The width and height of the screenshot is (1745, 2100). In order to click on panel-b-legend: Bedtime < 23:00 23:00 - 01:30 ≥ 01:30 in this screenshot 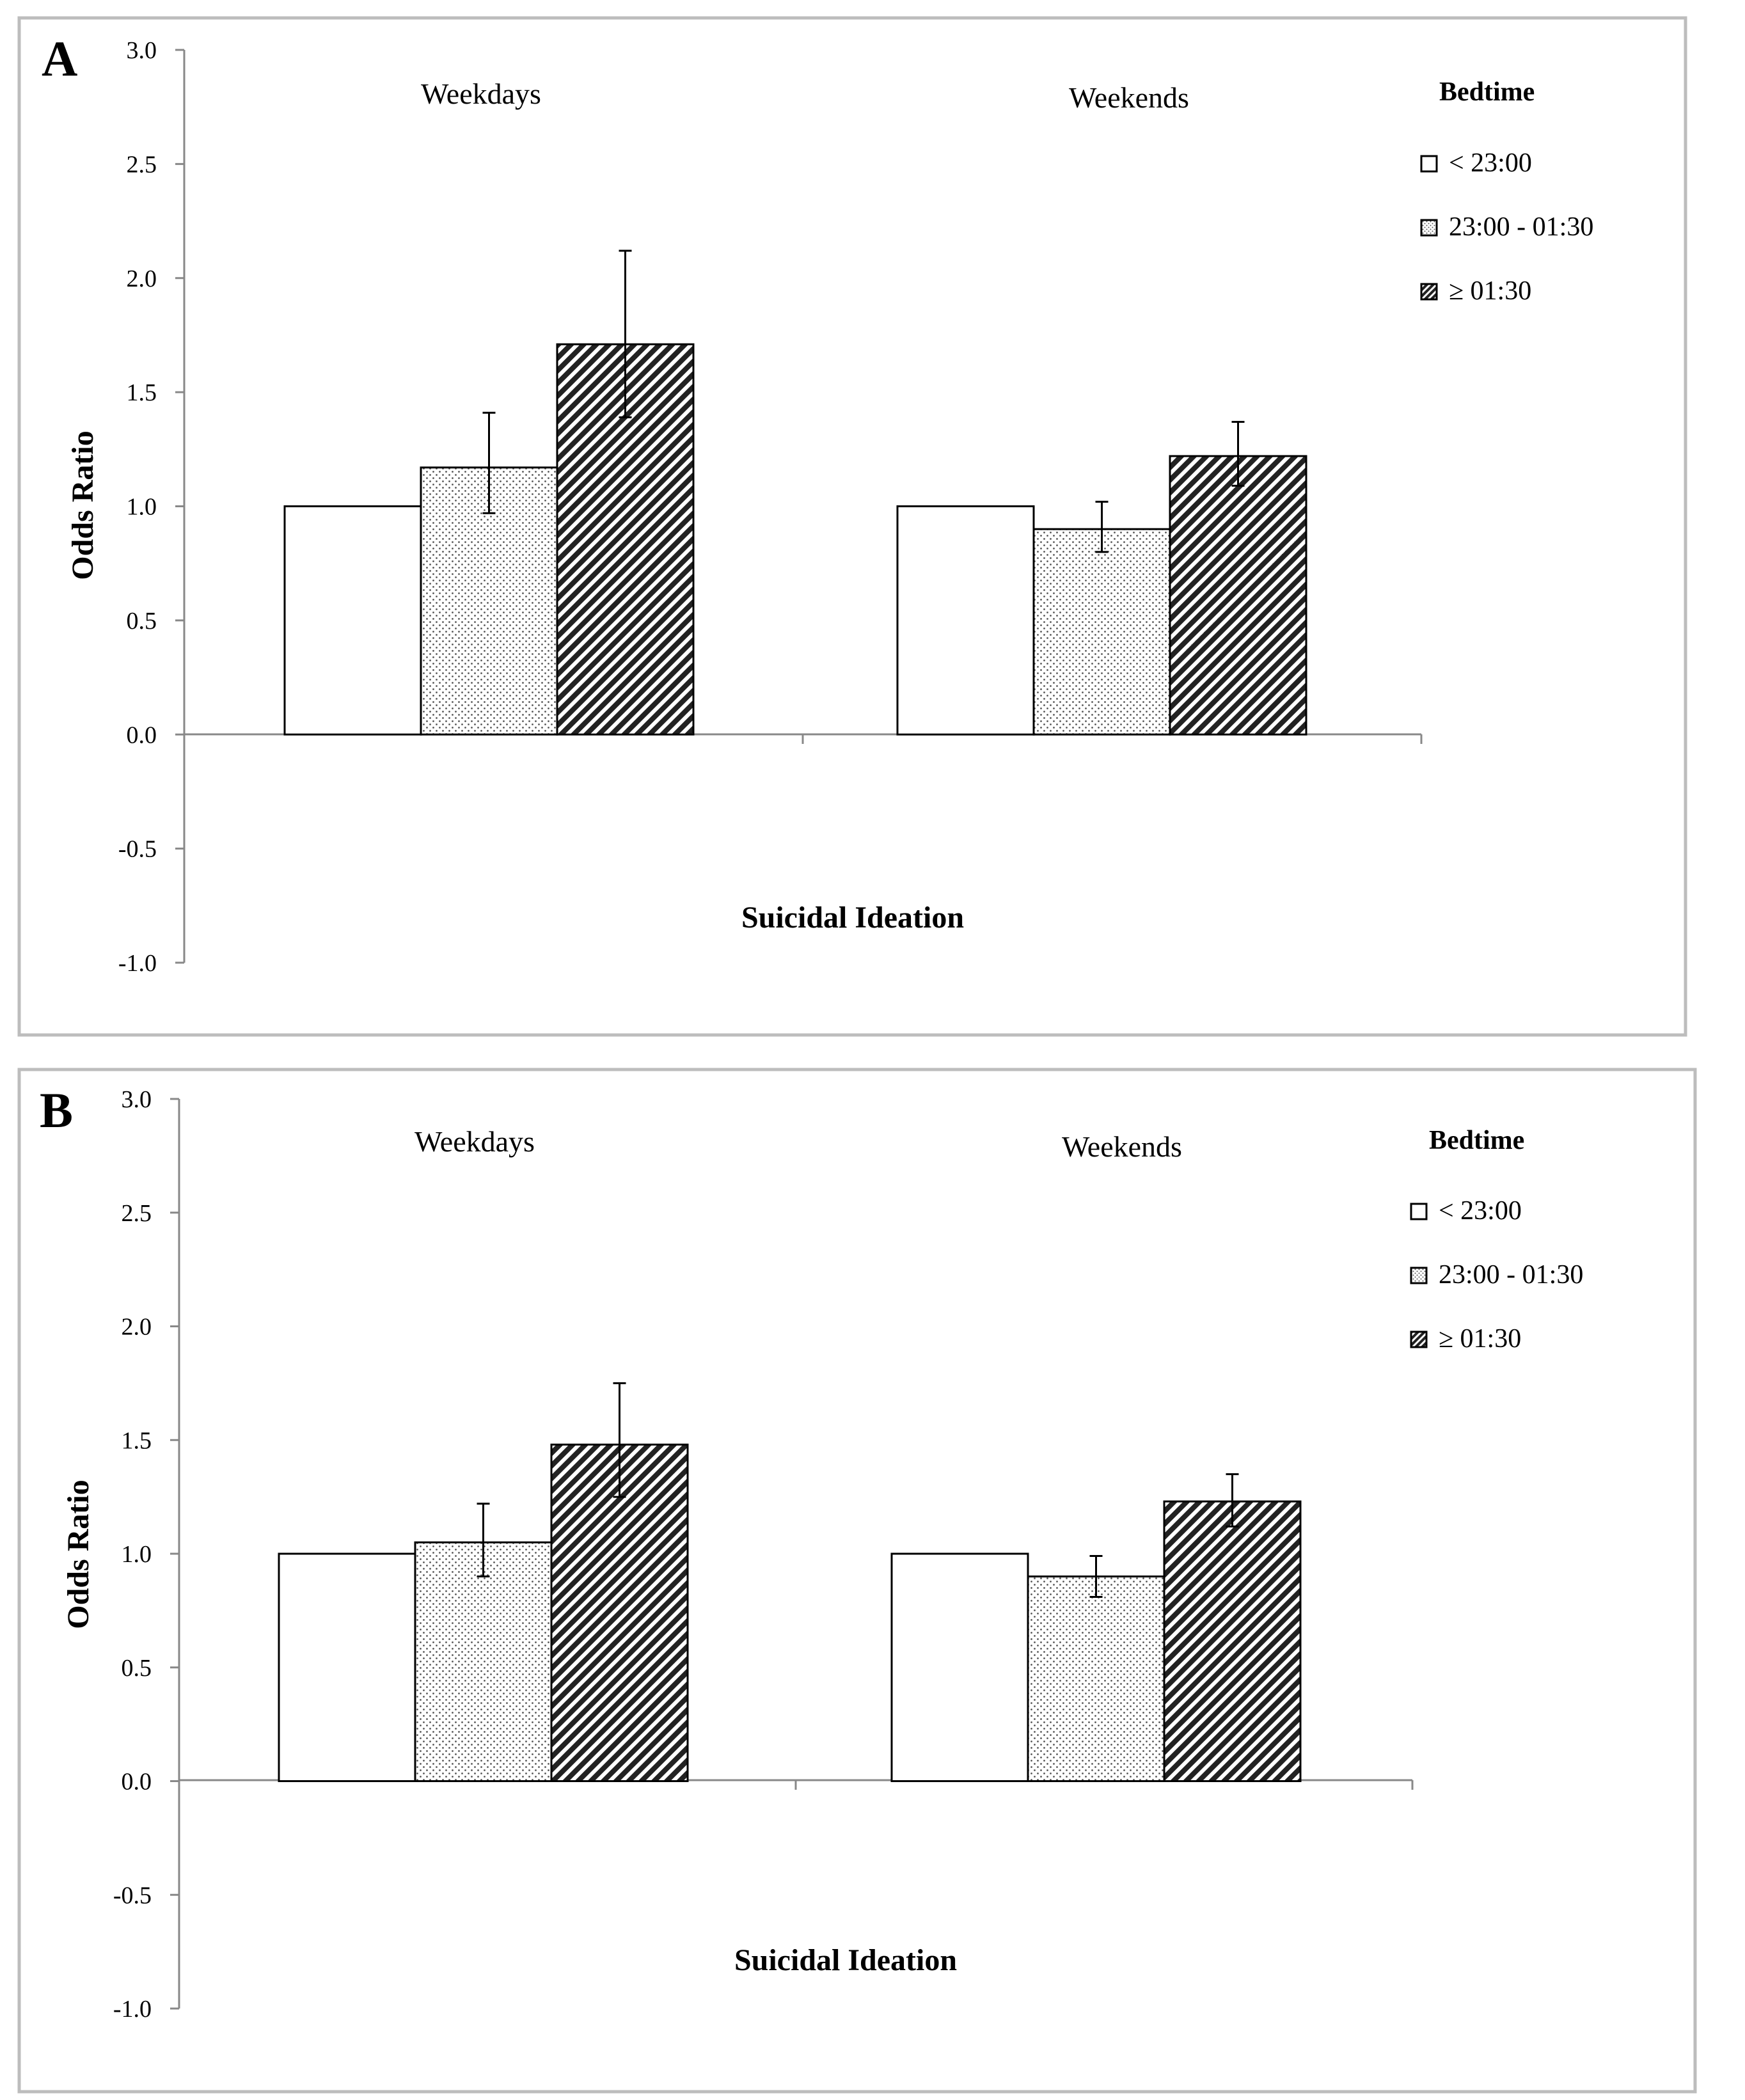, I will do `click(1496, 1240)`.